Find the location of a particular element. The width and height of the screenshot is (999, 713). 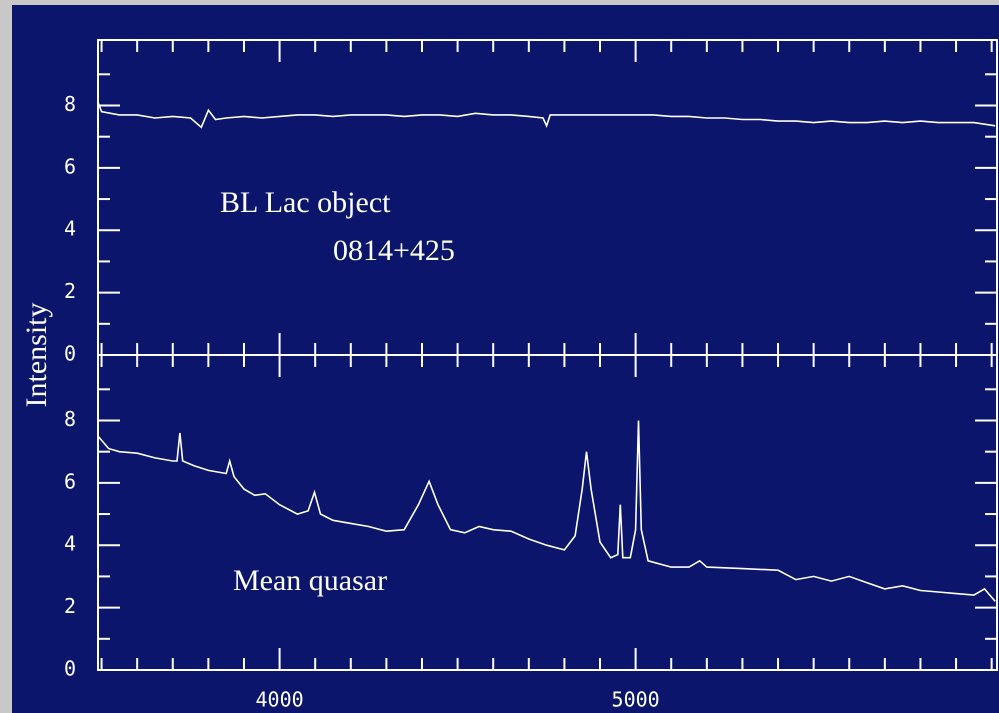

x-tick-label: 4000 is located at coordinates (279, 700).